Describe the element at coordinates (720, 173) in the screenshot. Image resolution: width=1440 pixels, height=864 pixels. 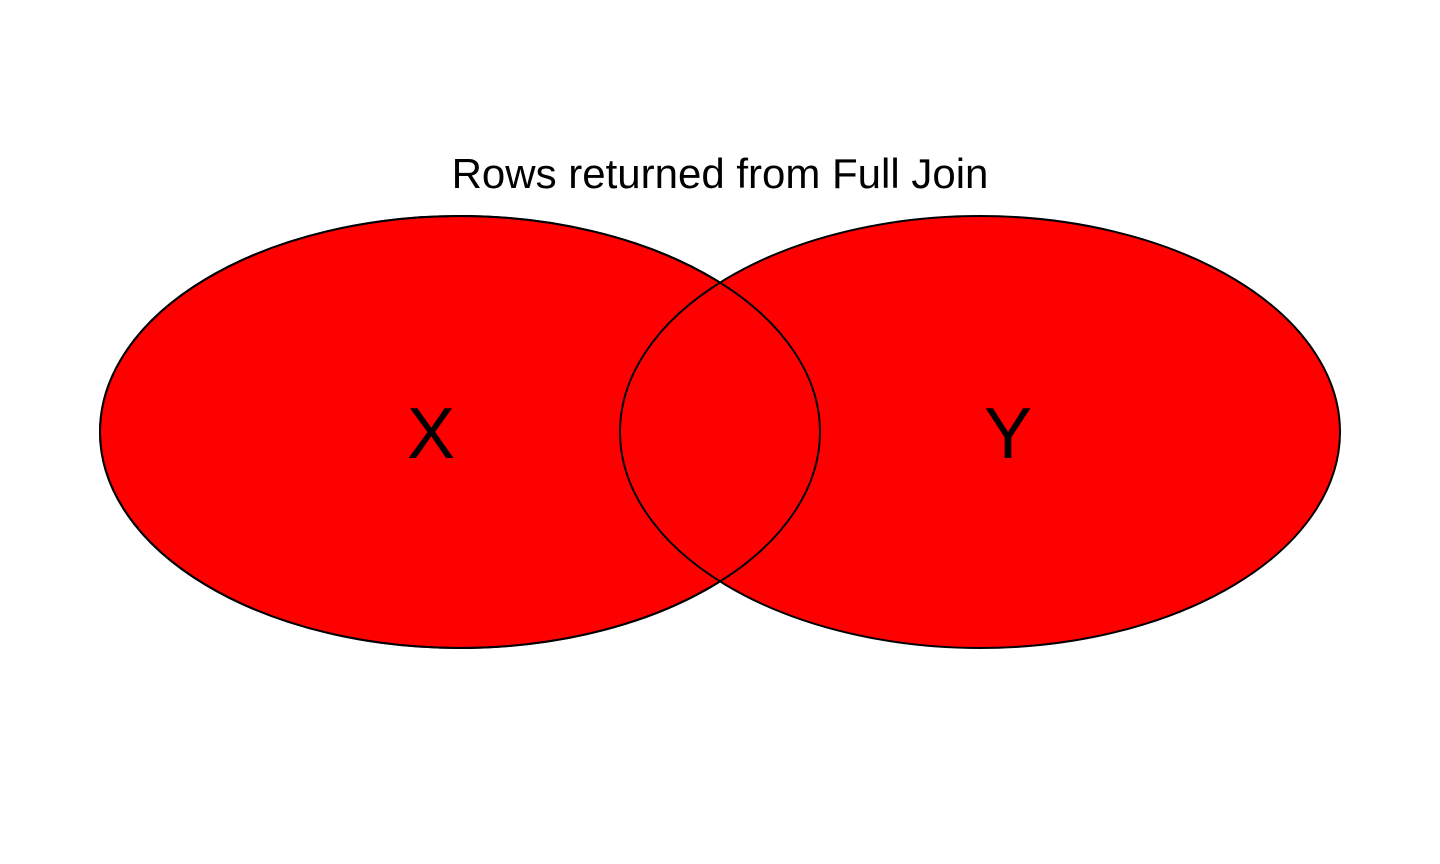
I see `diagram-title: Rows returned from Full Join` at that location.